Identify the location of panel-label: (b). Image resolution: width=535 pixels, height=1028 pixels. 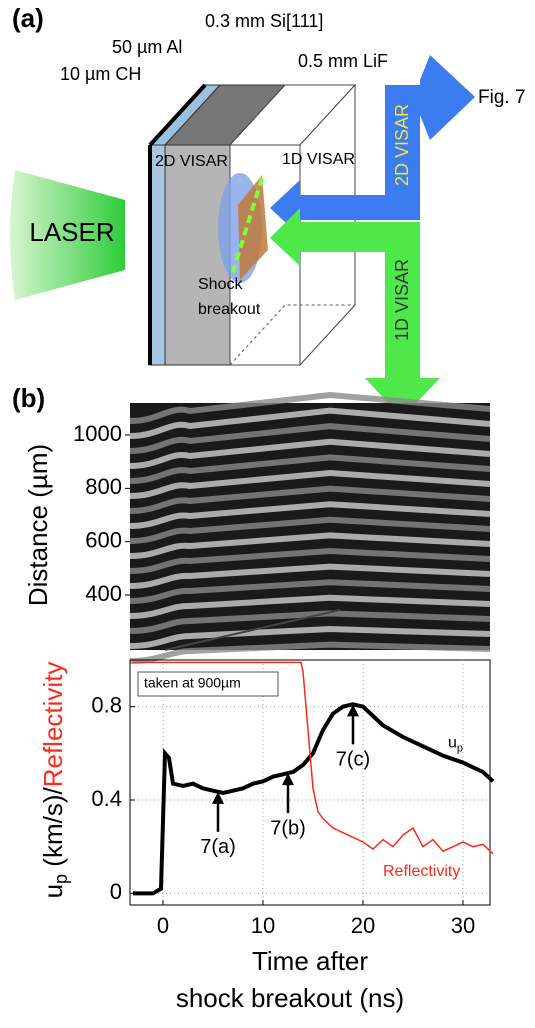
(28, 398).